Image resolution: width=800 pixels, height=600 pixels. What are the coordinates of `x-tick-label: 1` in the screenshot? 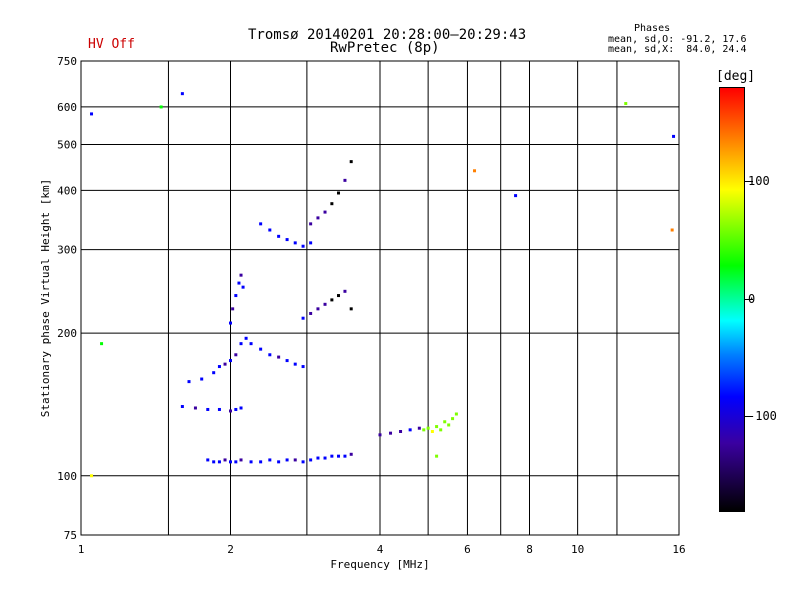 It's located at (81, 549).